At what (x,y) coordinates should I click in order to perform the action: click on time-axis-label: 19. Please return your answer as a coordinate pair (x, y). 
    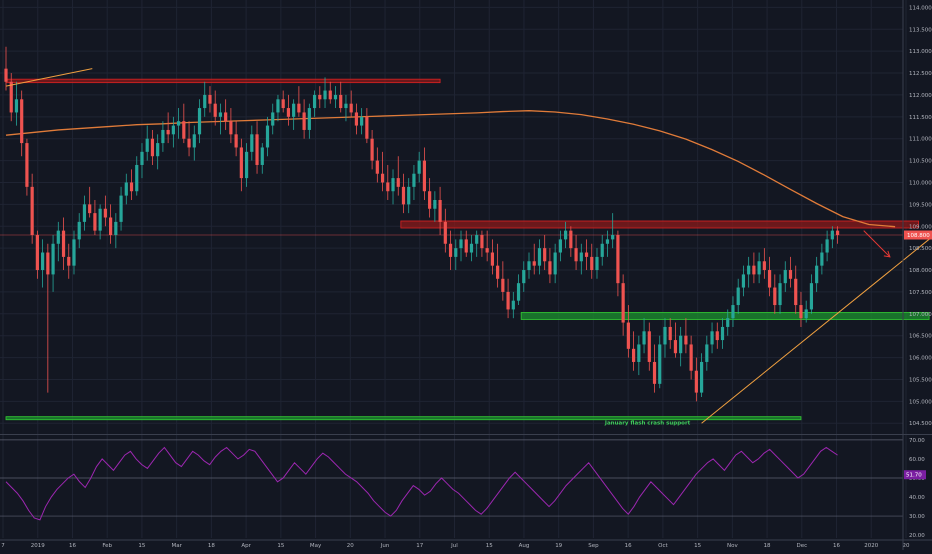
    Looking at the image, I should click on (558, 546).